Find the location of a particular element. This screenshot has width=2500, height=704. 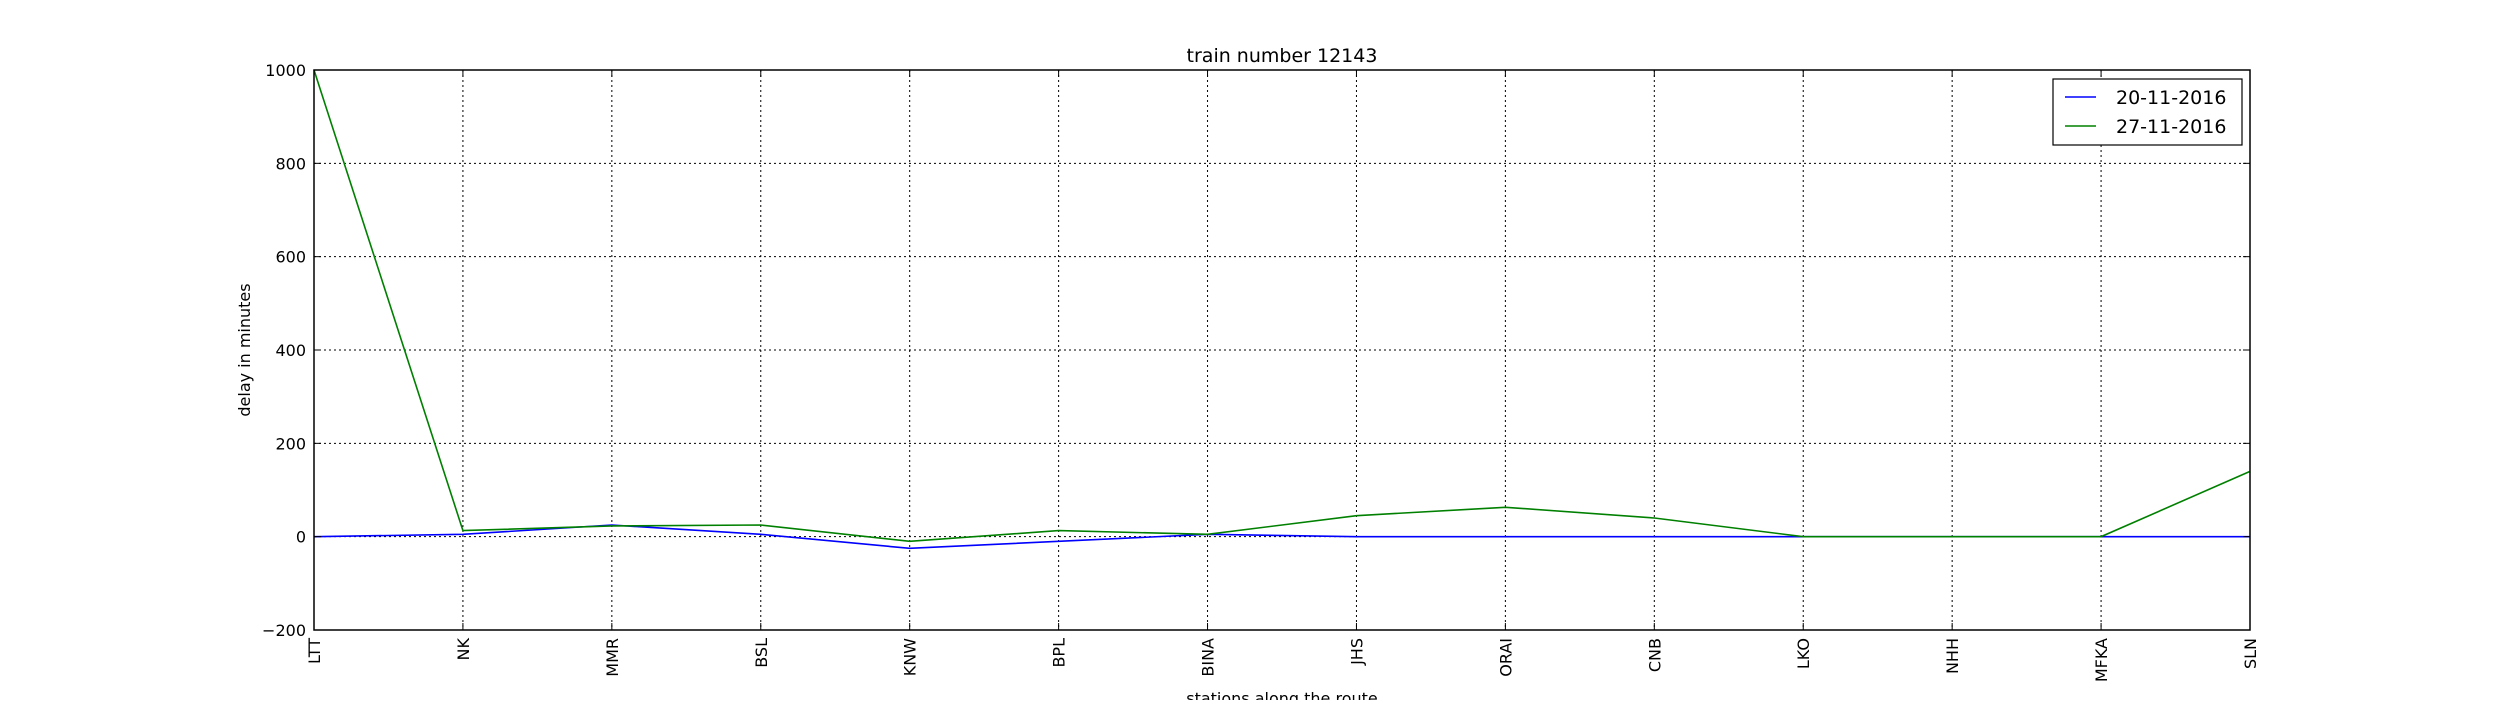

x-tick-label: SLN is located at coordinates (2250, 653).